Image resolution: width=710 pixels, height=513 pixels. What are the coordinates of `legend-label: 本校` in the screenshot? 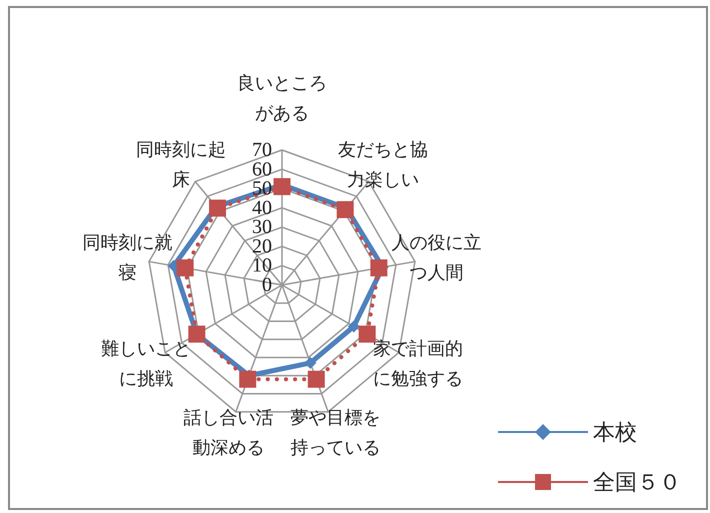 It's located at (615, 432).